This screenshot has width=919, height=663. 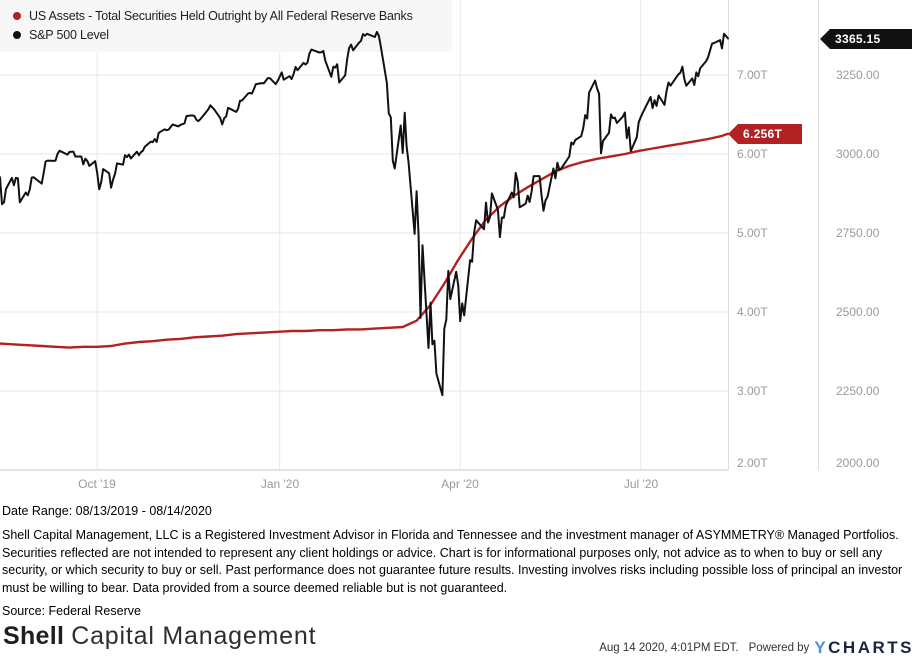 I want to click on source-label: Source: Federal Reserve, so click(x=71, y=611).